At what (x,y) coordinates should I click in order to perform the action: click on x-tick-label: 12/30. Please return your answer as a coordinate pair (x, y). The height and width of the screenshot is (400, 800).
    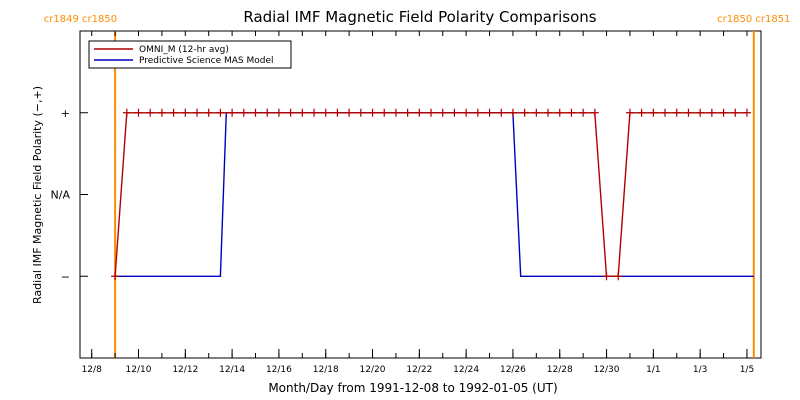
    Looking at the image, I should click on (607, 370).